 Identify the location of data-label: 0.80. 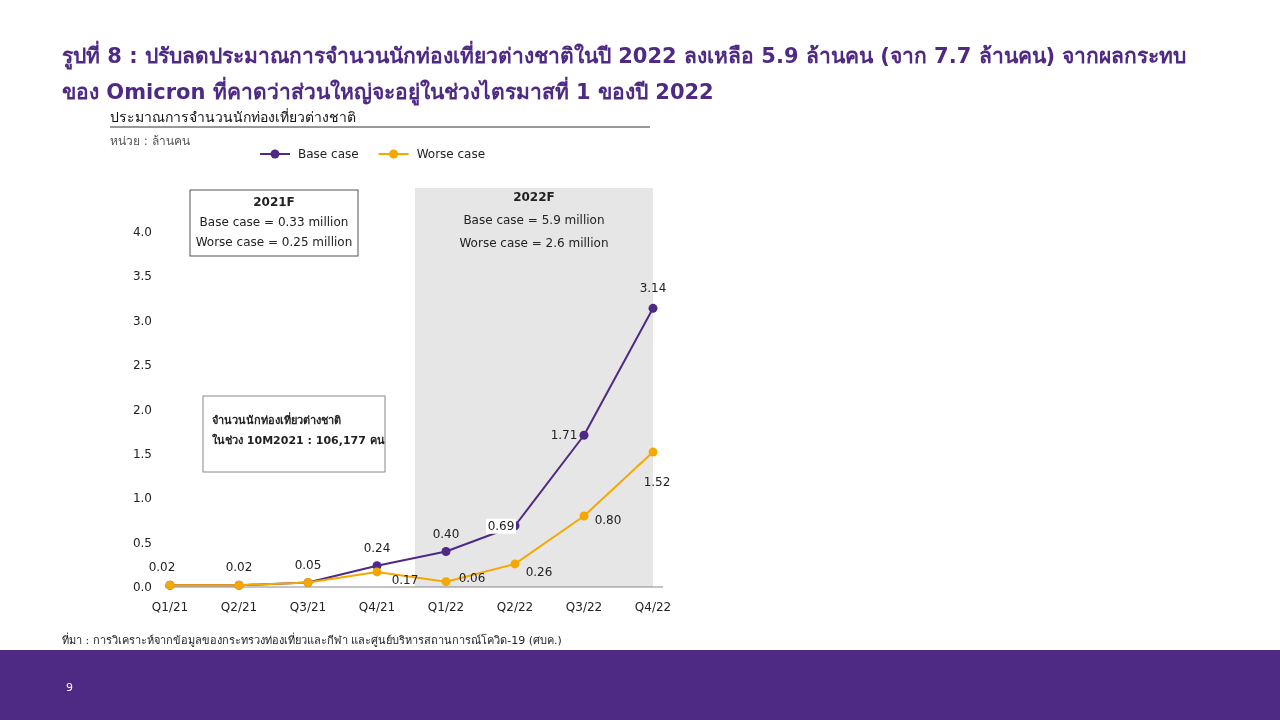
(608, 520).